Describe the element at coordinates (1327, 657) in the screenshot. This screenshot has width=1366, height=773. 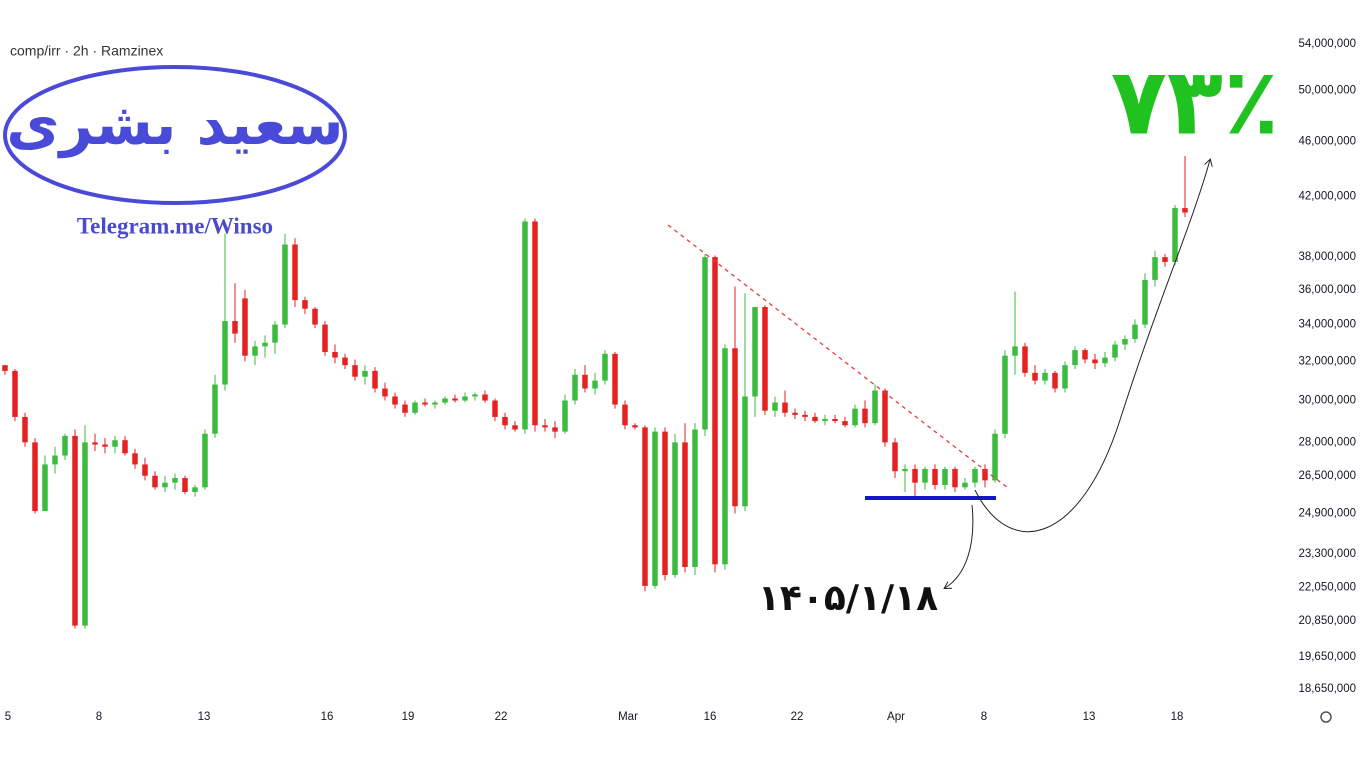
I see `y-tick-label: 19,650,000` at that location.